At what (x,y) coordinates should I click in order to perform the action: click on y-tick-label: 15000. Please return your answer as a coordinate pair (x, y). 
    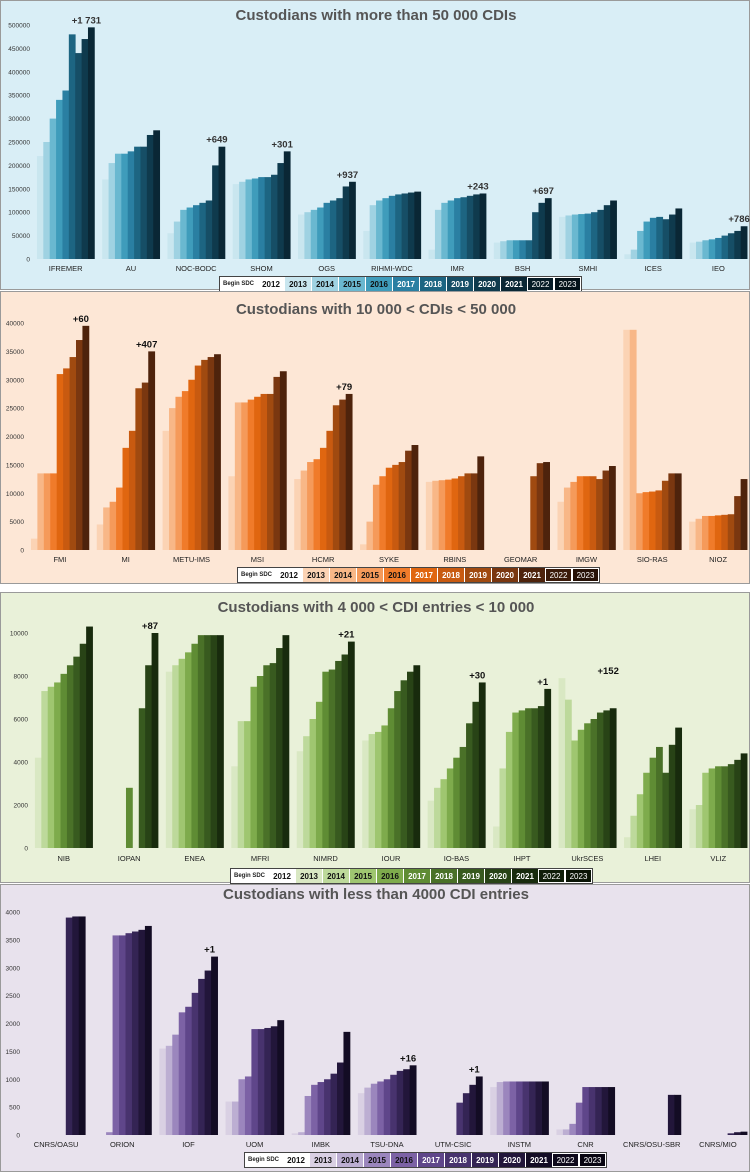
    Looking at the image, I should click on (15, 465).